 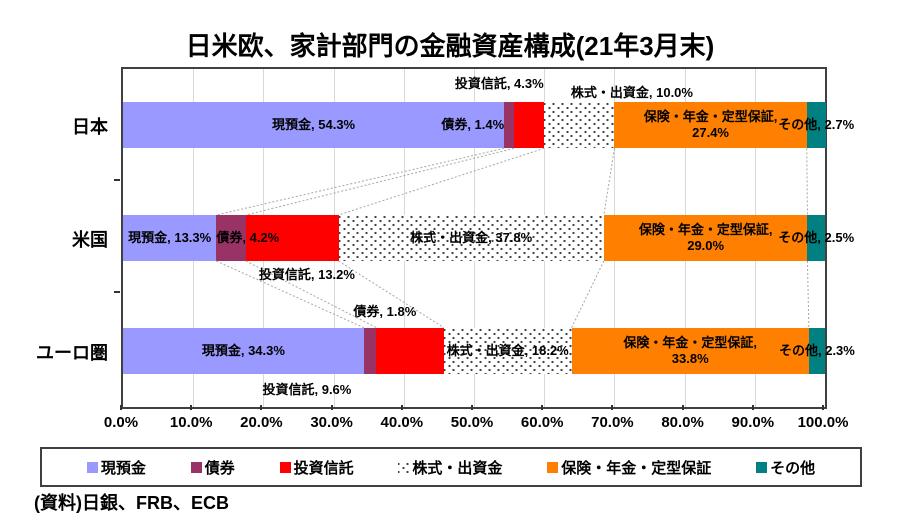 I want to click on data-label-japan-equities: 株式・出資金, 10.0%, so click(x=631, y=92).